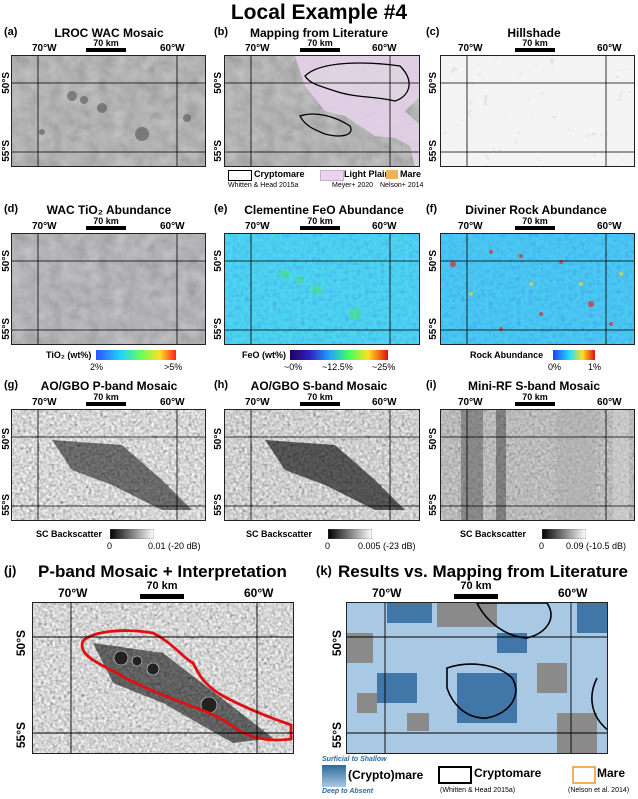 This screenshot has height=799, width=638. Describe the element at coordinates (293, 367) in the screenshot. I see `panel-e-tick-min: ~0%` at that location.